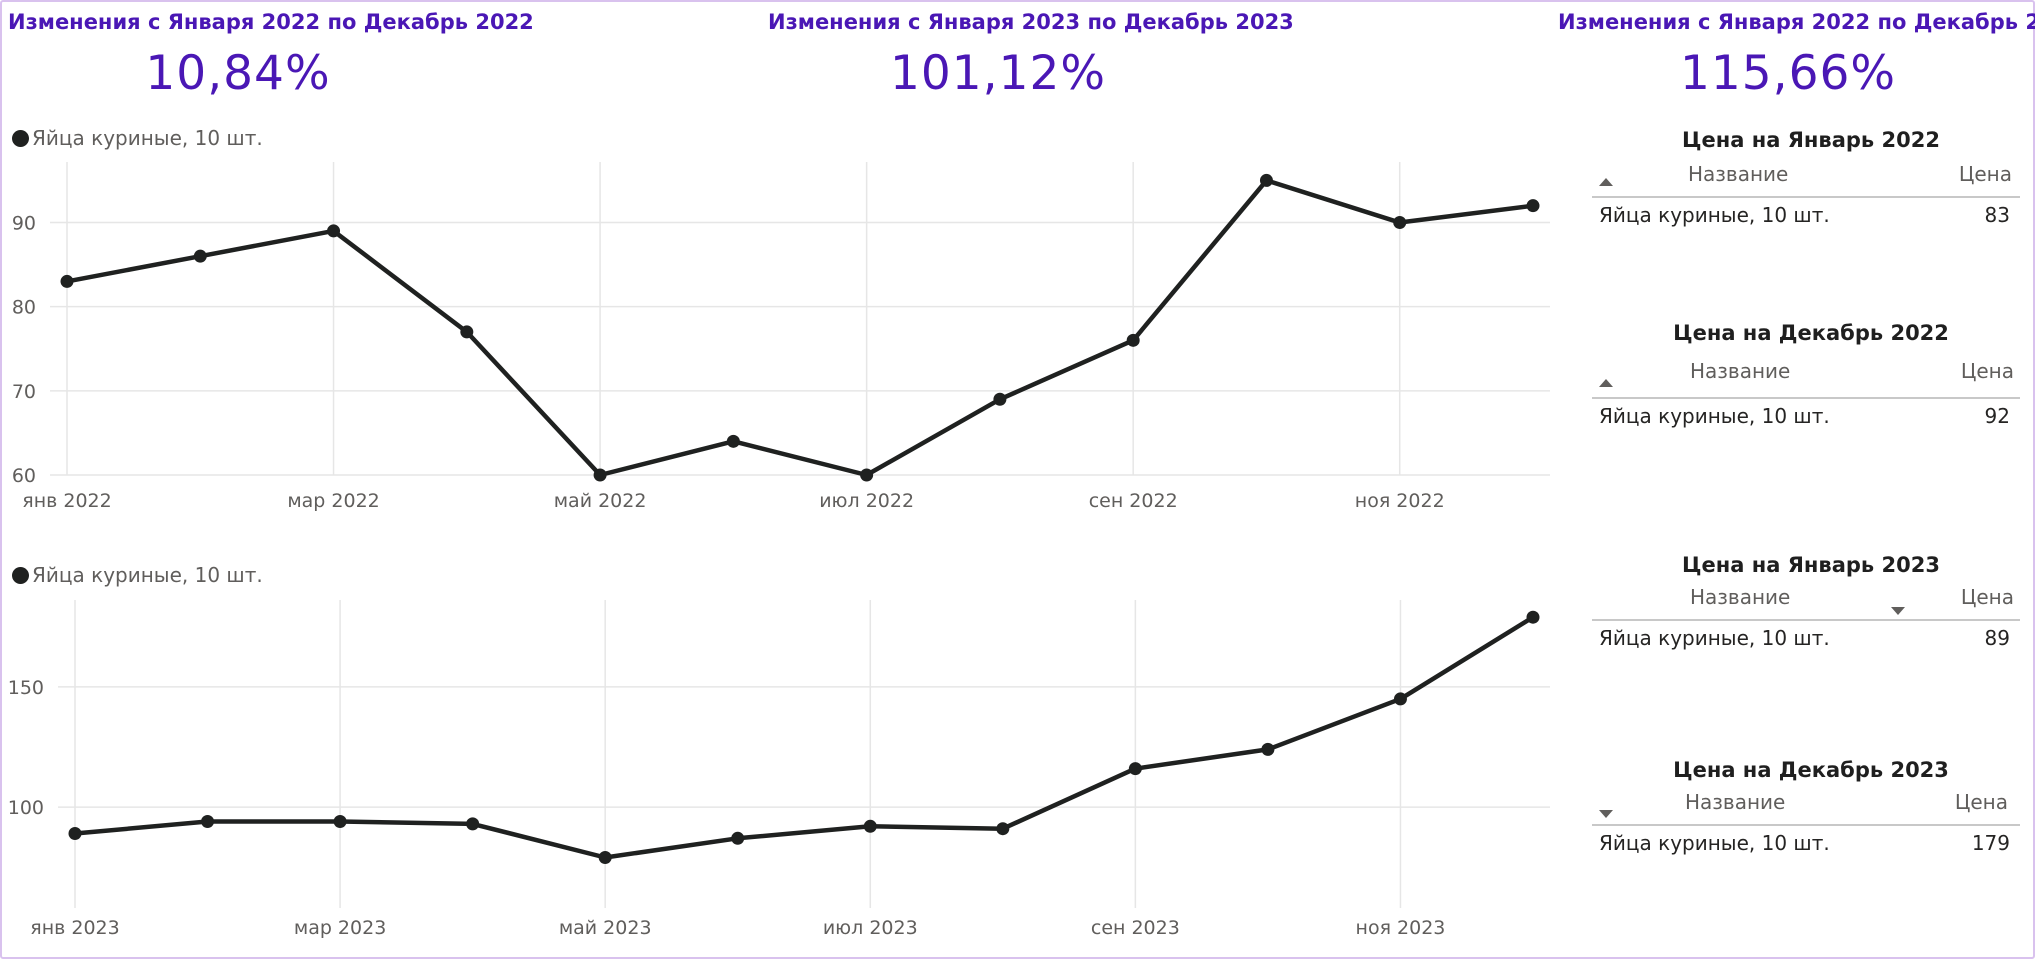 This screenshot has width=2035, height=959. What do you see at coordinates (24, 308) in the screenshot?
I see `y-tick-label: 80` at bounding box center [24, 308].